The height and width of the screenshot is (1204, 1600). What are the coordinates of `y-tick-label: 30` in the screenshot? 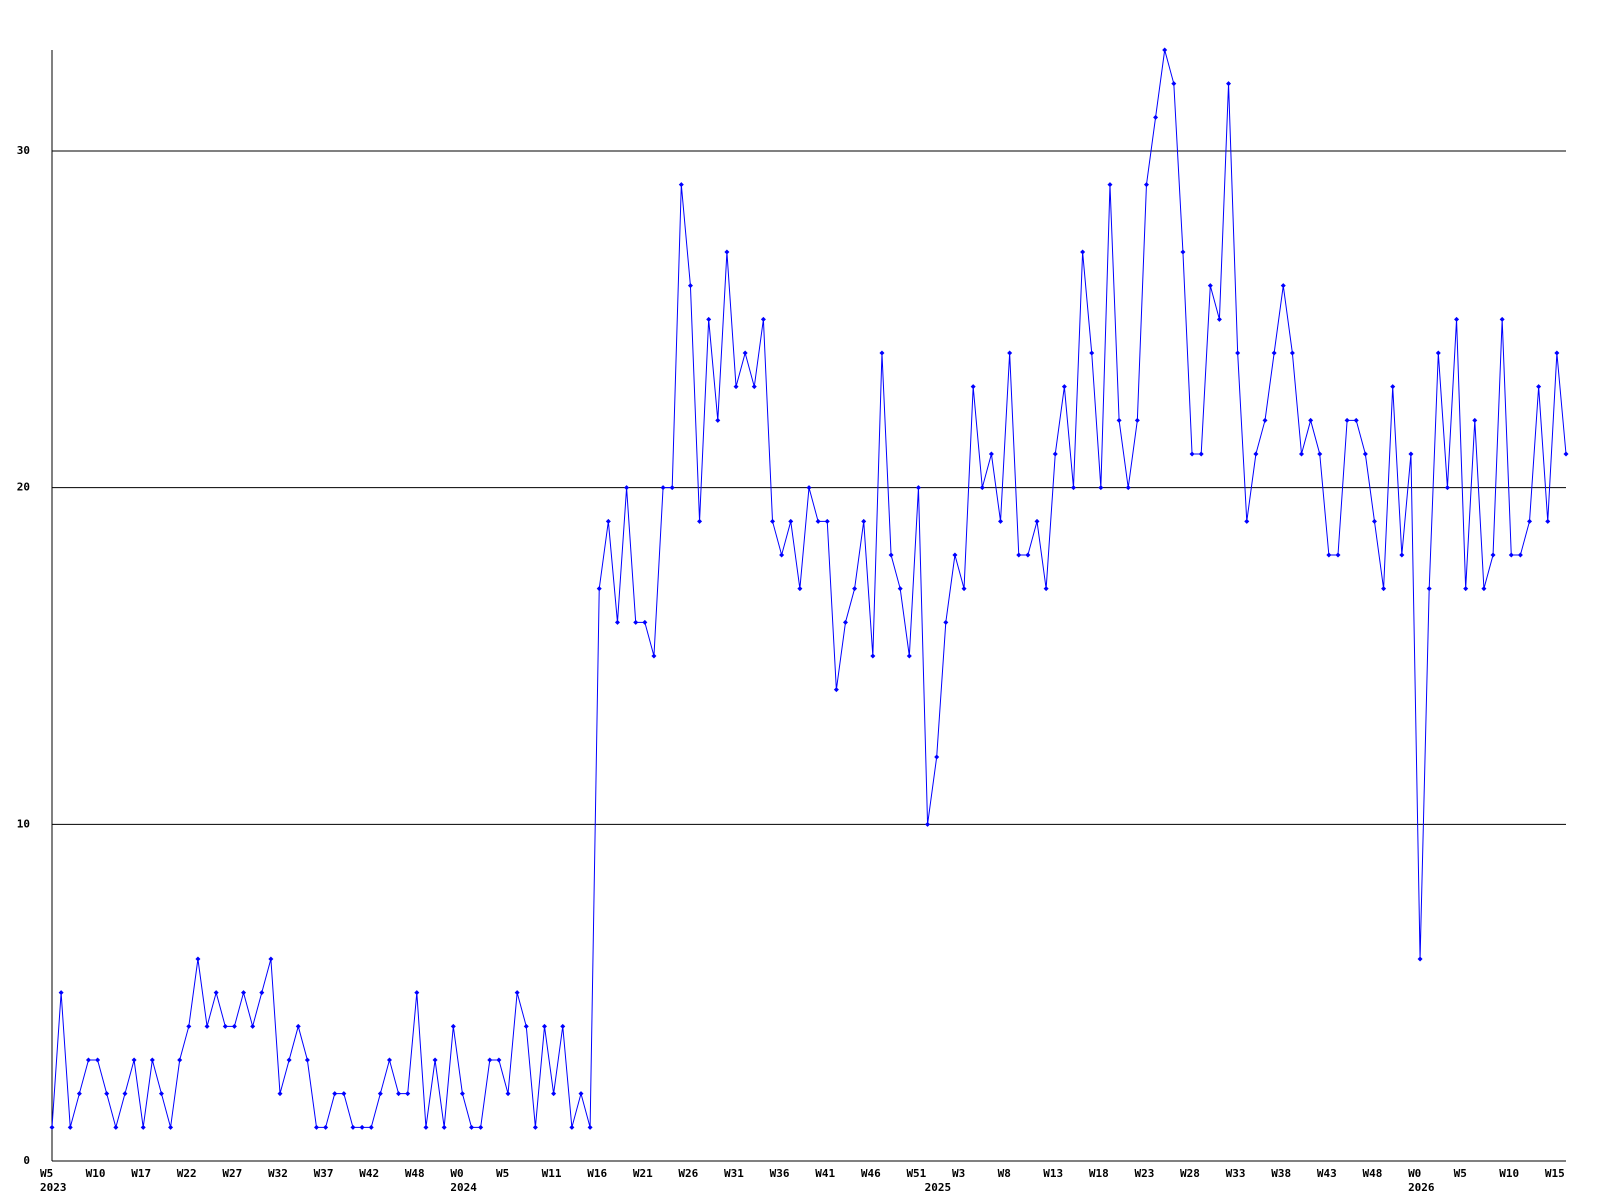 It's located at (23, 150).